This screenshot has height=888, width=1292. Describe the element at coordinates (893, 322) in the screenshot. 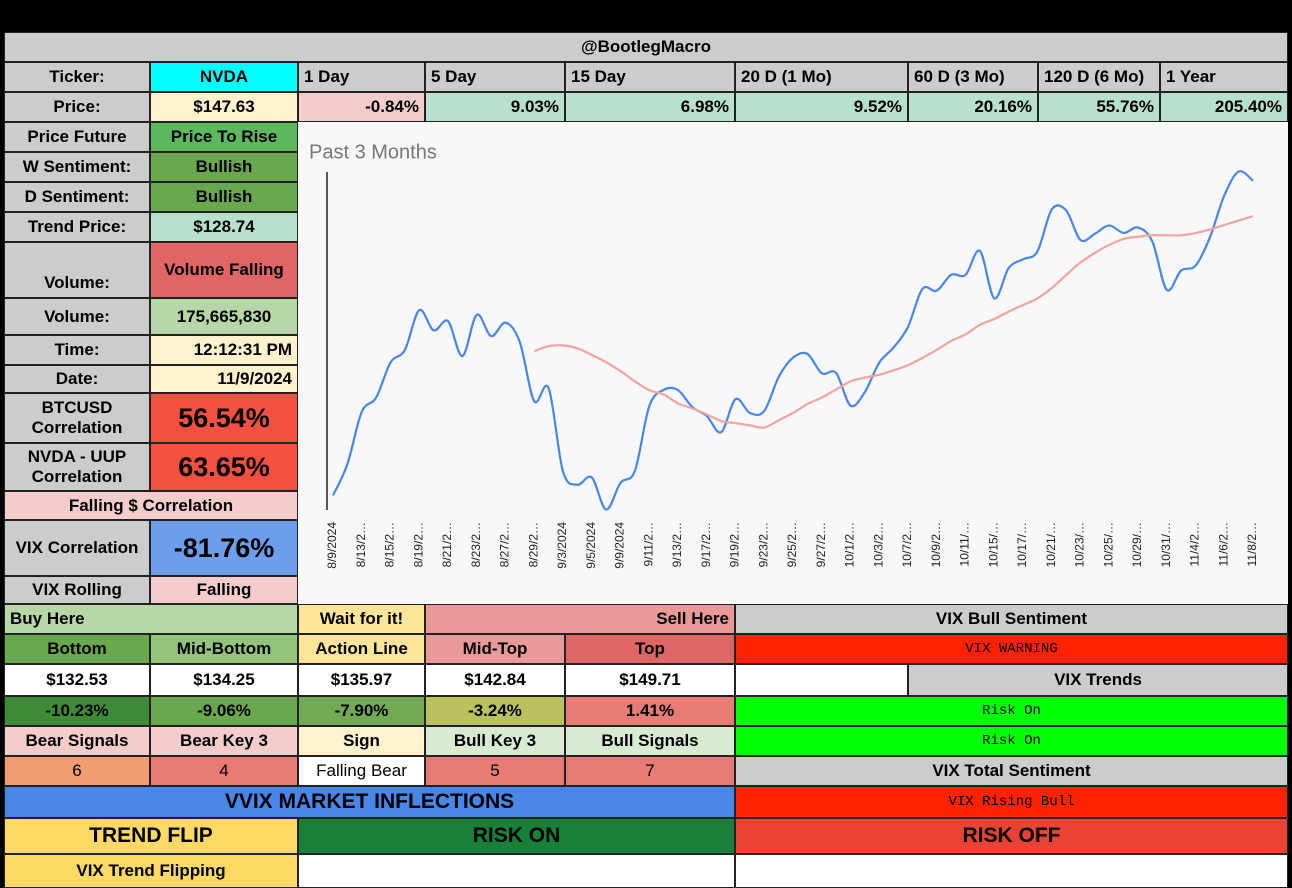

I see `line` at that location.